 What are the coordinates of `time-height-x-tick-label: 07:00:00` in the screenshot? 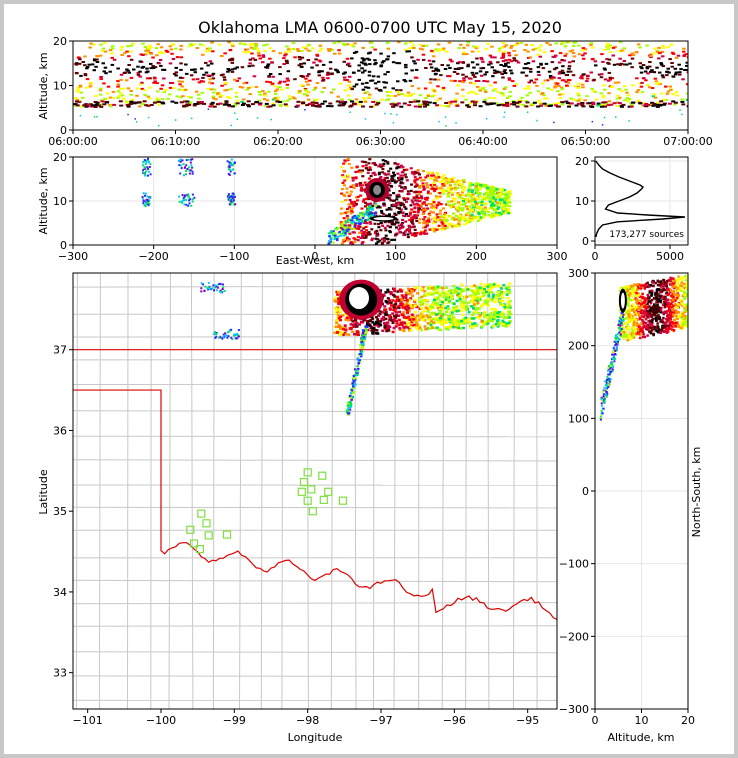 It's located at (687, 141).